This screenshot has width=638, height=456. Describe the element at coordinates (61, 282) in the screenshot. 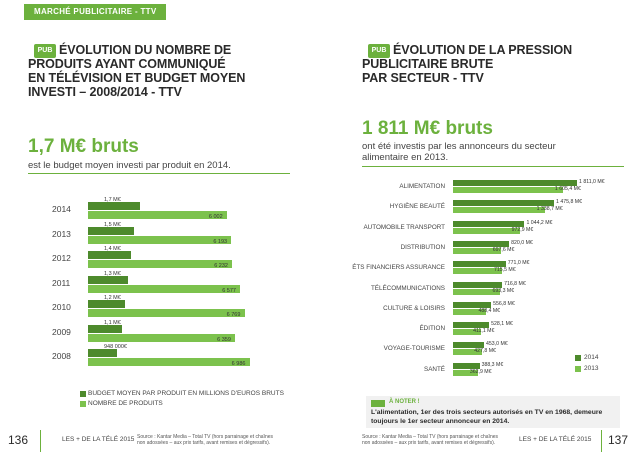

I see `year-label: 2011` at that location.